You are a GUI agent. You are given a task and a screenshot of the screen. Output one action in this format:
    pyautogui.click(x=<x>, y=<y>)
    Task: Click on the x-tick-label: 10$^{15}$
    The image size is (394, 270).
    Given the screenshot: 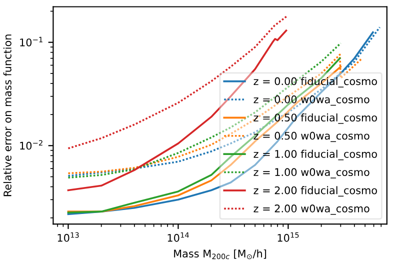 What is the action you would take?
    pyautogui.click(x=288, y=237)
    